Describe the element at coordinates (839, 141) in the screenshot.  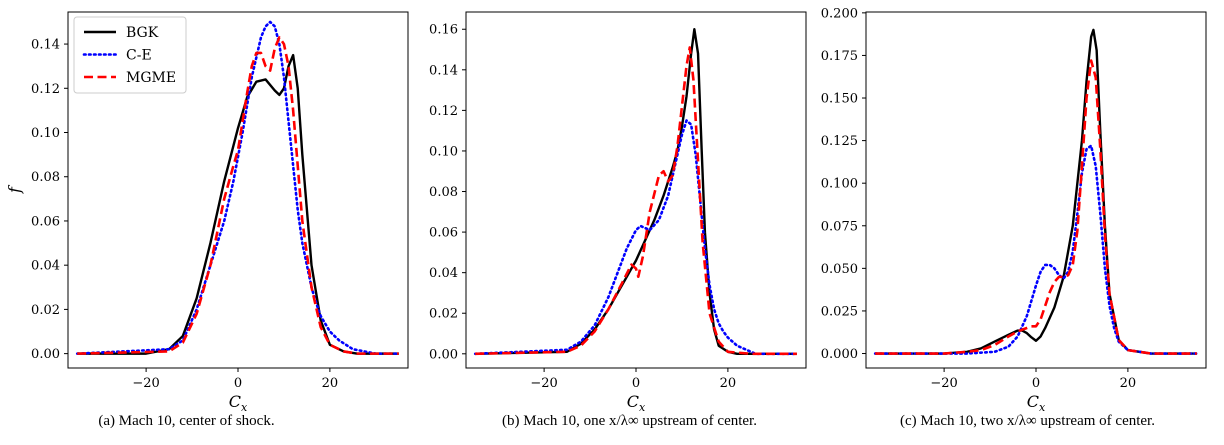
I see `y-tick-label: 0.125` at that location.